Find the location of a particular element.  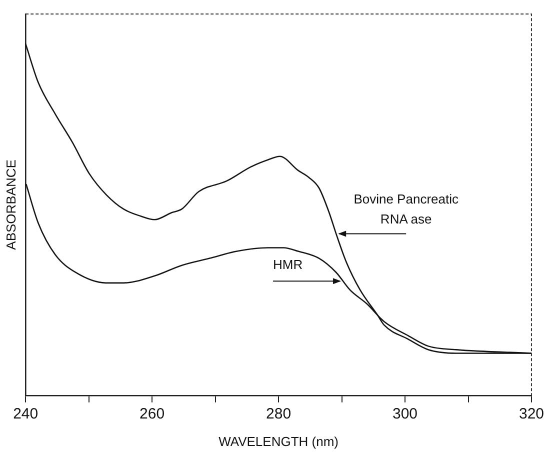

x-tick-label: 300 is located at coordinates (405, 414).